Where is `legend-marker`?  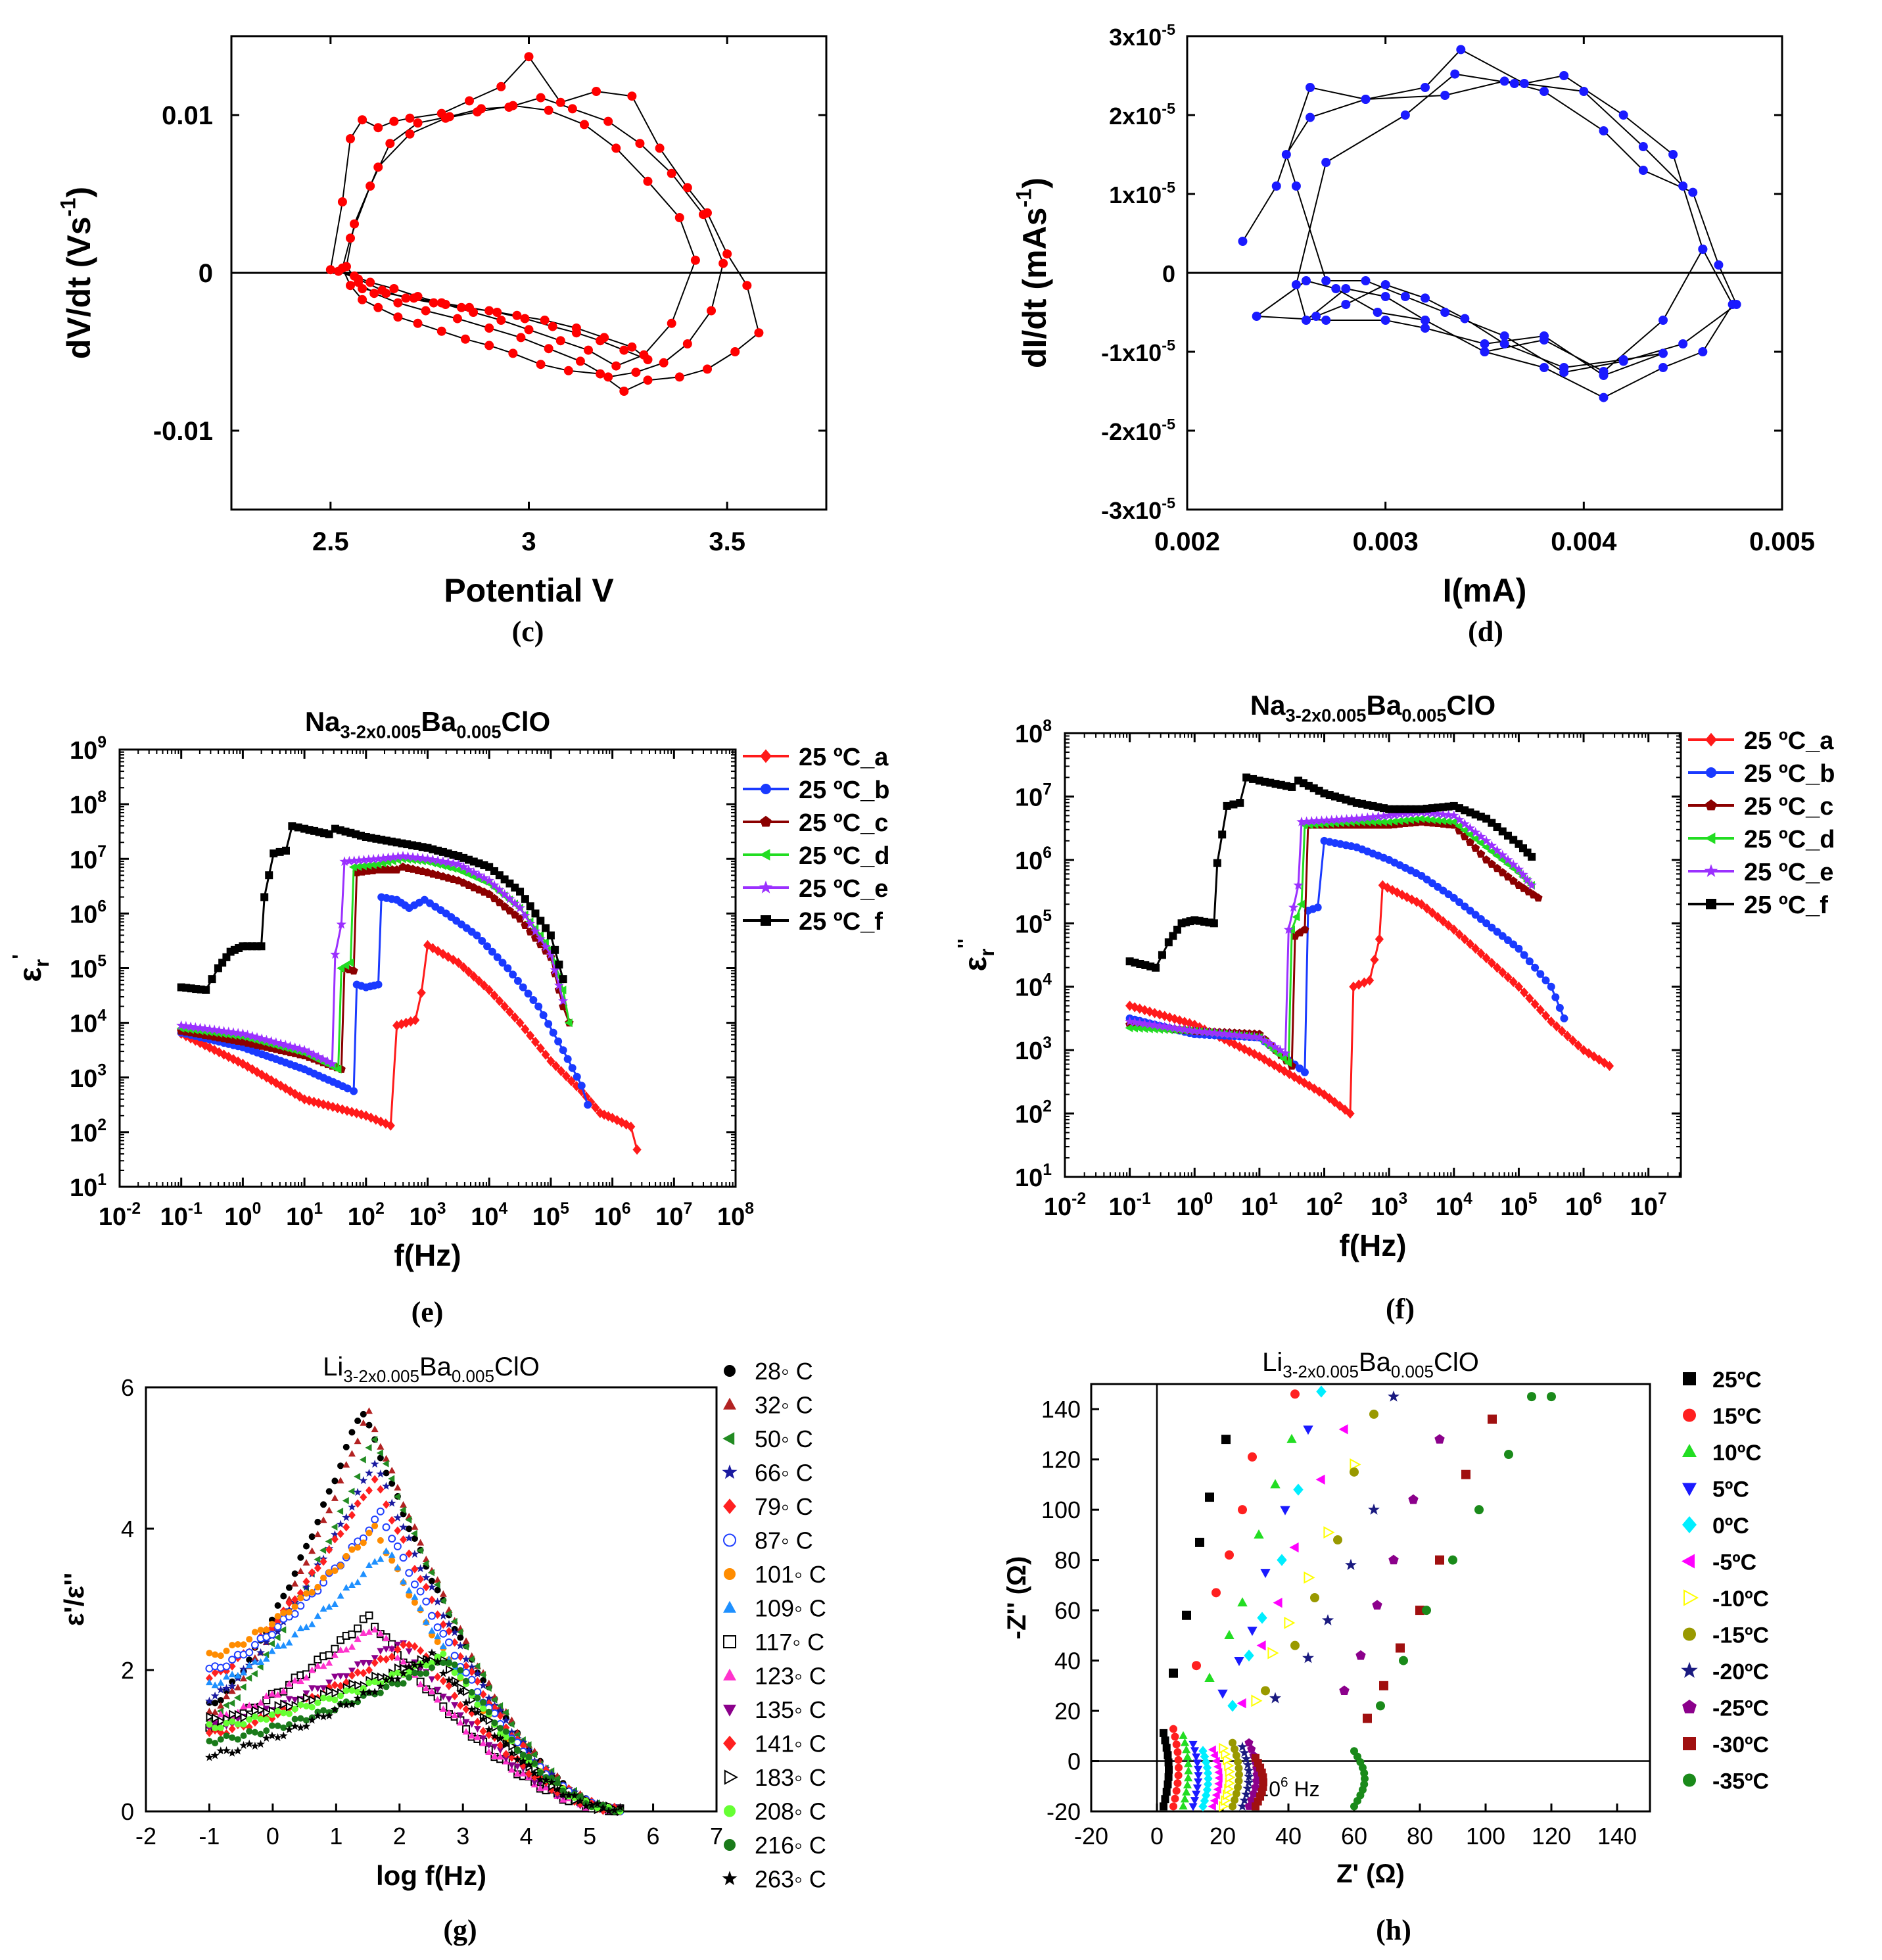
legend-marker is located at coordinates (730, 1878).